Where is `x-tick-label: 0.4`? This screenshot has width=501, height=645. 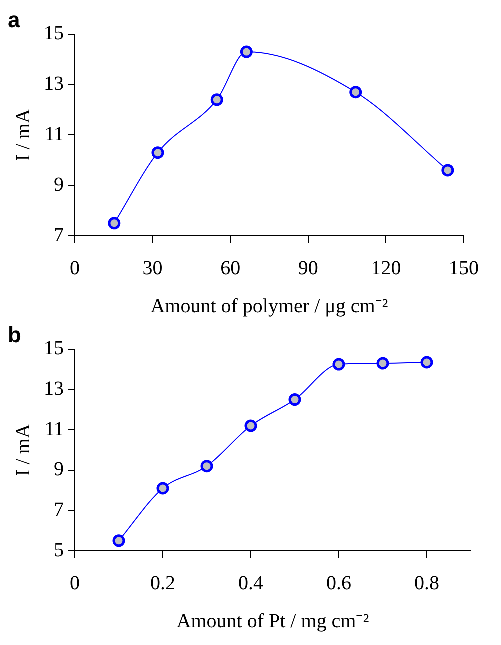 x-tick-label: 0.4 is located at coordinates (251, 583).